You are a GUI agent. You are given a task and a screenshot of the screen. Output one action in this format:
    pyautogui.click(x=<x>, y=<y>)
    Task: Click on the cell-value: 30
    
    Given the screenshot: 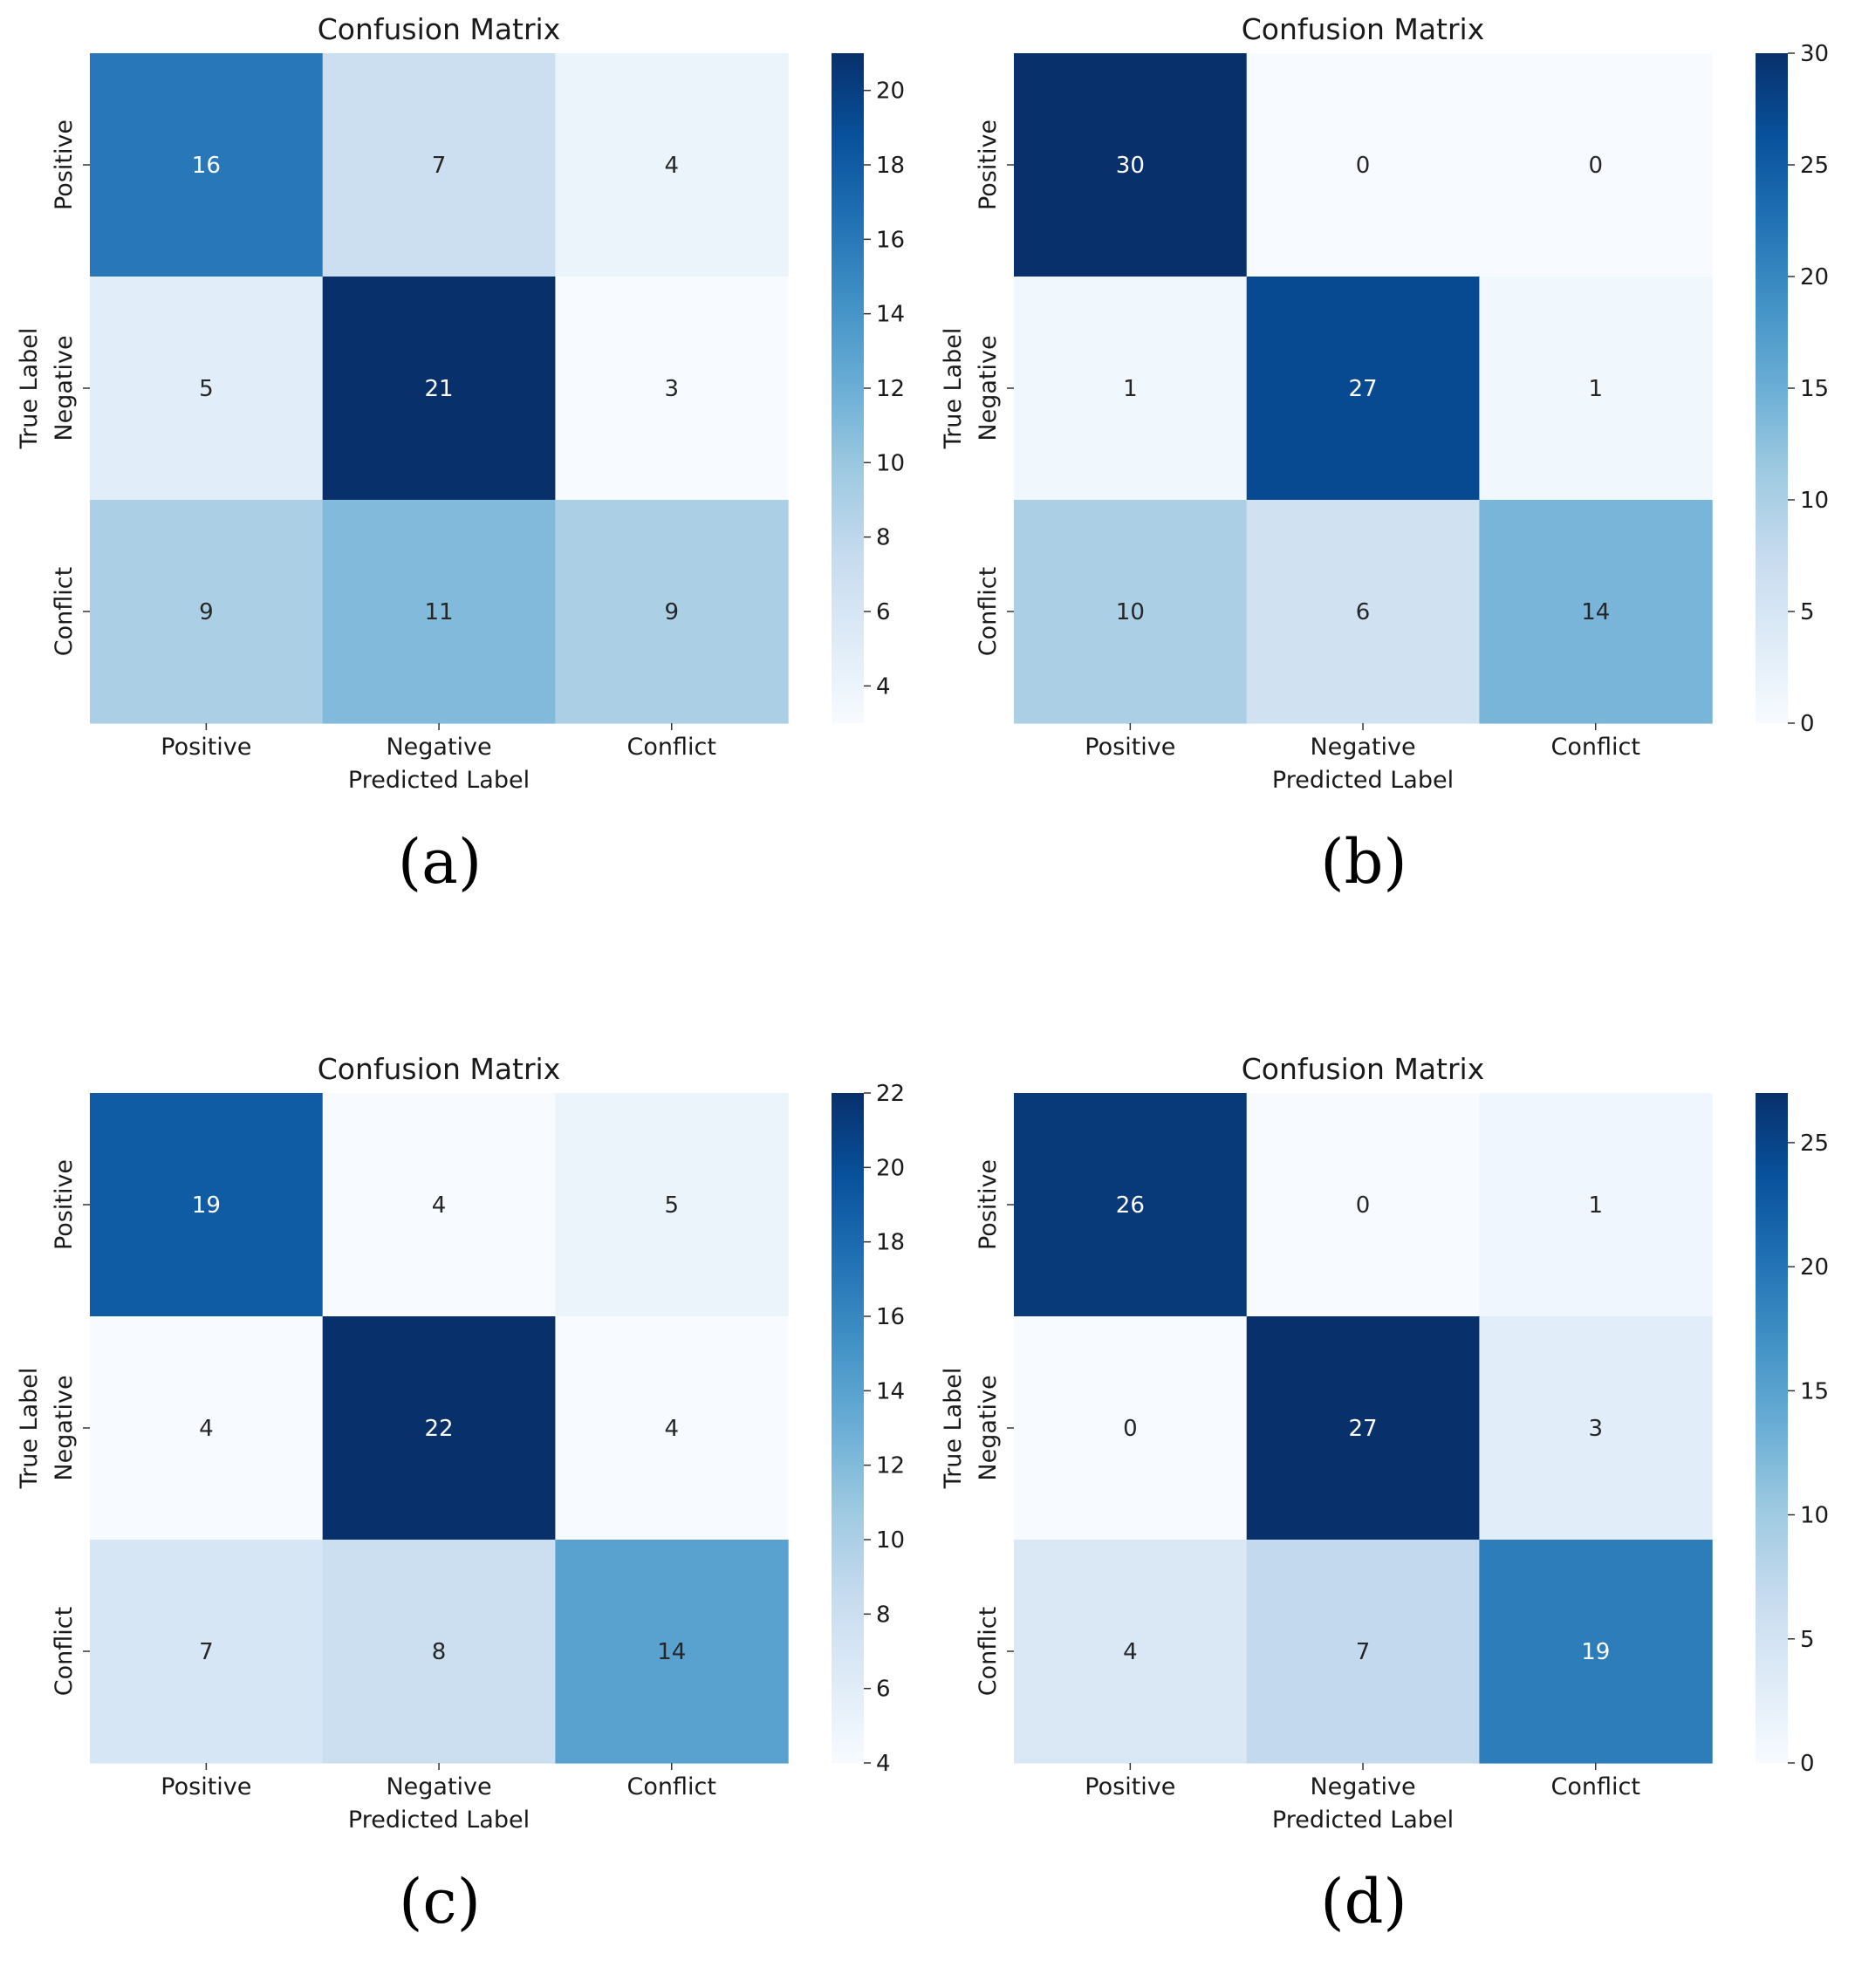 What is the action you would take?
    pyautogui.click(x=1130, y=166)
    